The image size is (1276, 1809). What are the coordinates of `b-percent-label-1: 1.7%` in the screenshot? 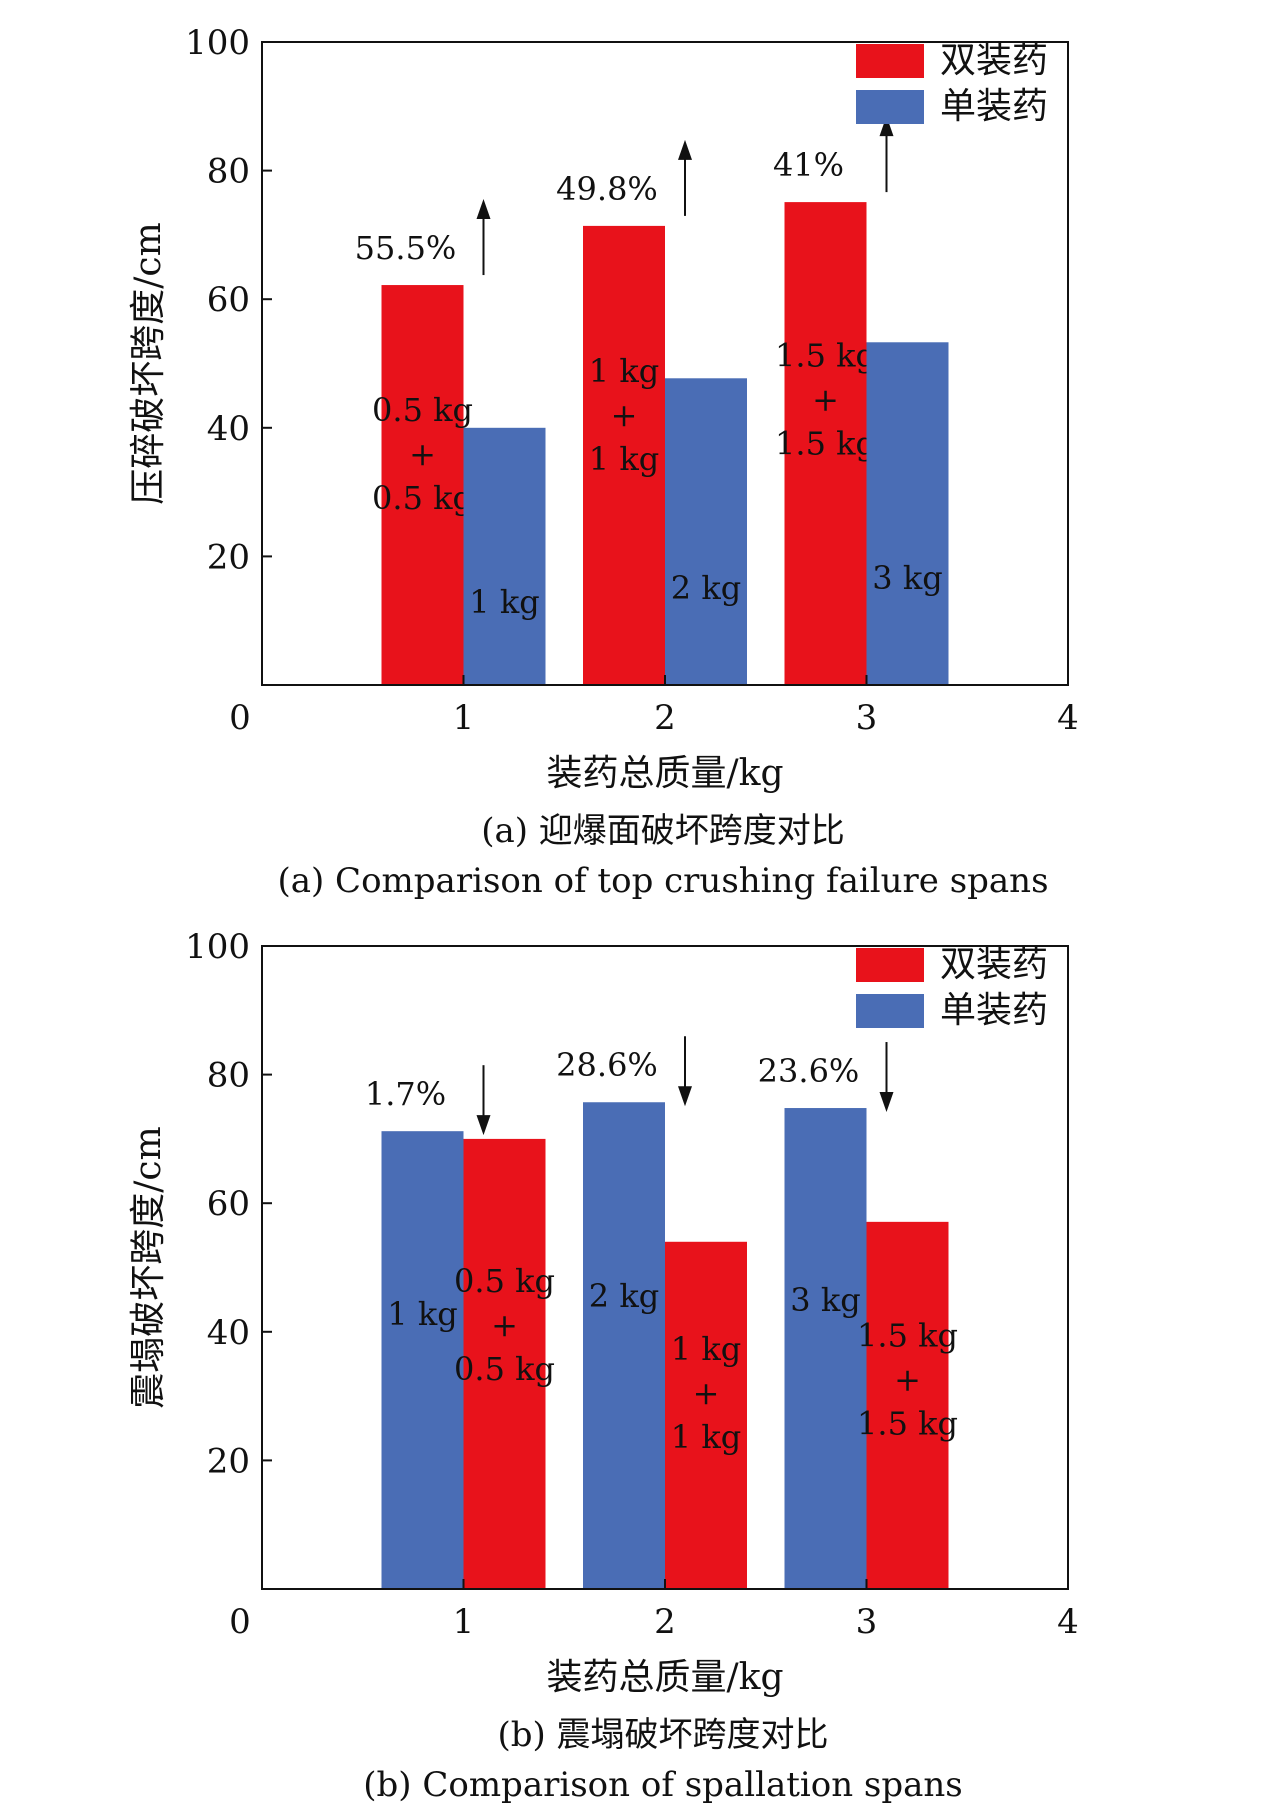 It's located at (405, 1094).